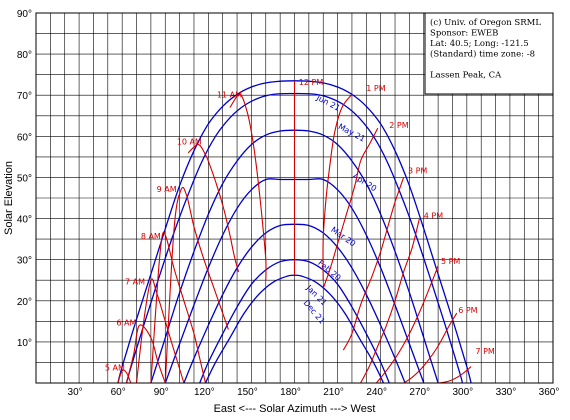 This screenshot has width=570, height=420. Describe the element at coordinates (467, 310) in the screenshot. I see `hour-label: 6 PM` at that location.